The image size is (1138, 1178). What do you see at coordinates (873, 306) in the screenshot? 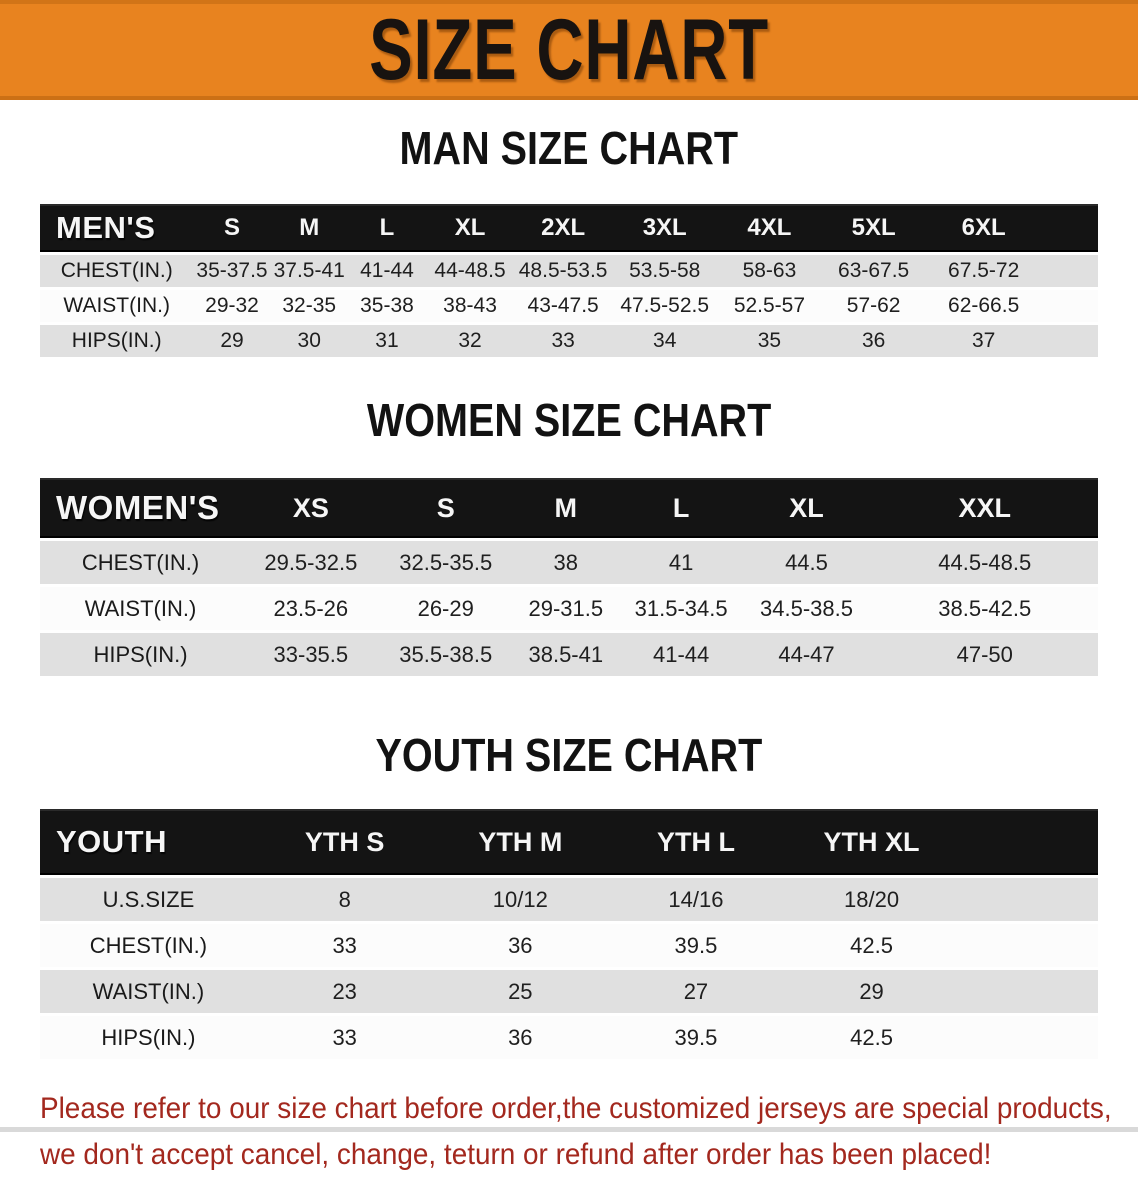
I see `table-cell: 57-62` at bounding box center [873, 306].